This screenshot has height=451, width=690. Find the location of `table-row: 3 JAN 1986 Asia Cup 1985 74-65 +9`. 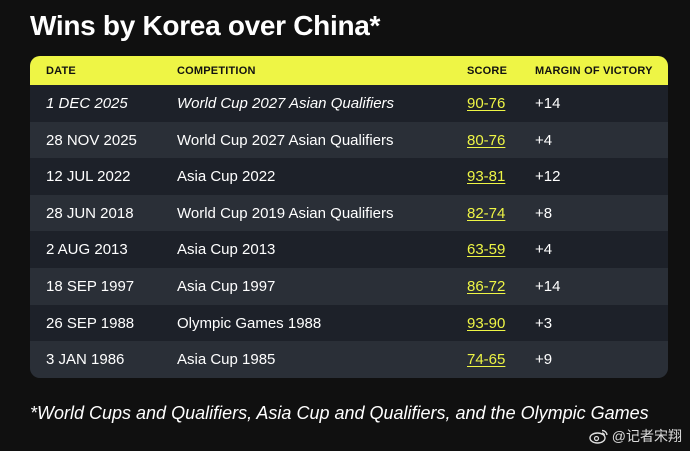

table-row: 3 JAN 1986 Asia Cup 1985 74-65 +9 is located at coordinates (349, 359).